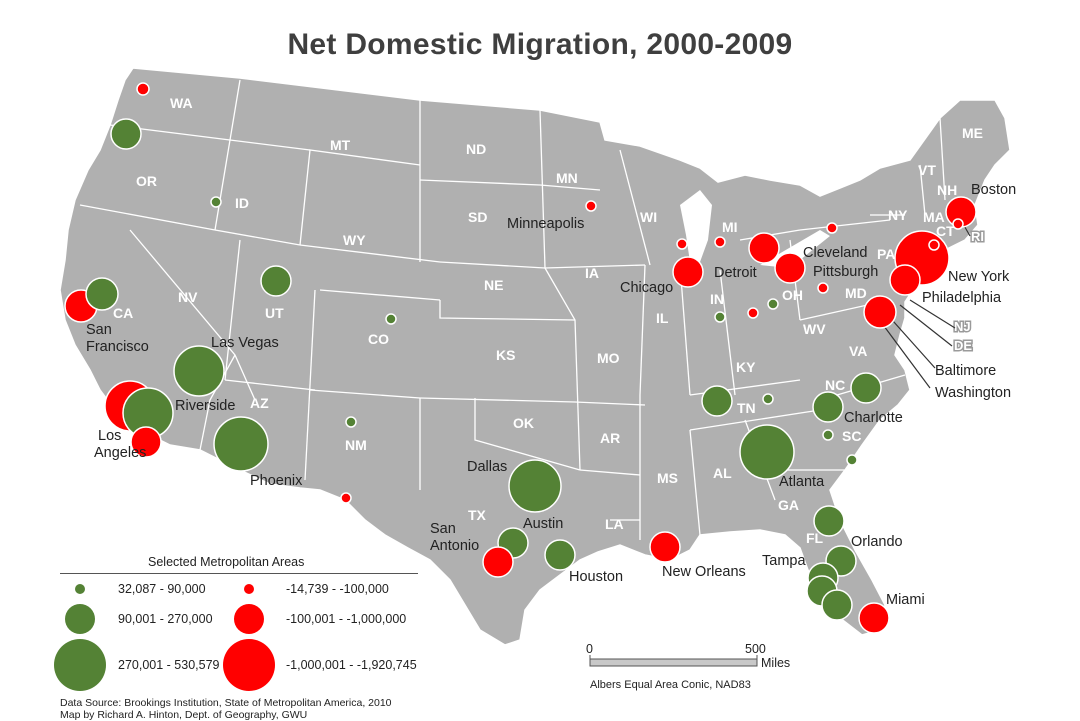  Describe the element at coordinates (662, 318) in the screenshot. I see `state-label-il: IL` at that location.